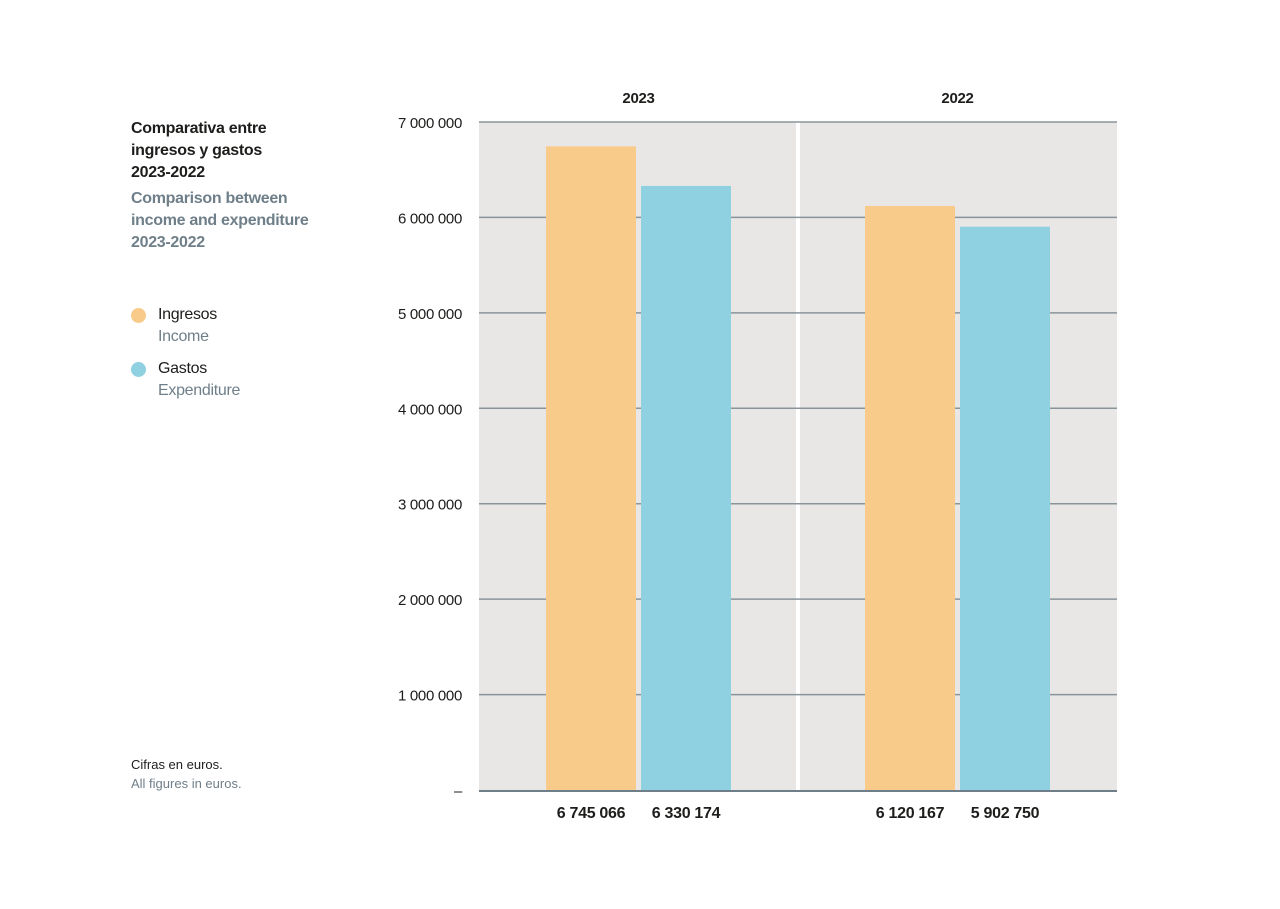 This screenshot has height=909, width=1280. What do you see at coordinates (187, 314) in the screenshot?
I see `legend-label-ingresos: Ingresos` at bounding box center [187, 314].